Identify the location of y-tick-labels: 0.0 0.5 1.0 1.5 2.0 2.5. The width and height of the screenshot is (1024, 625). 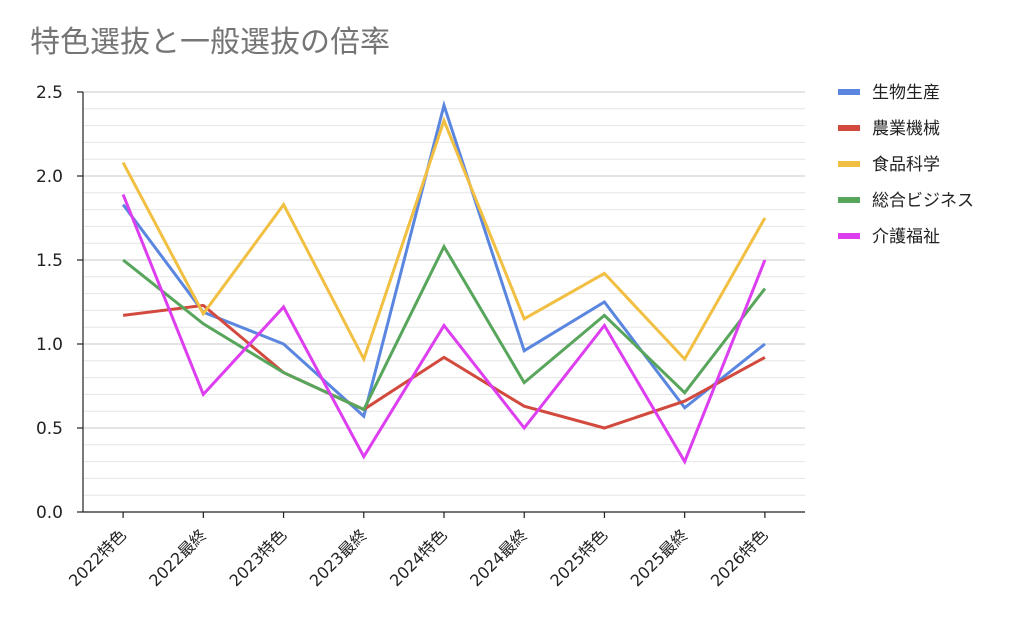
(59, 303).